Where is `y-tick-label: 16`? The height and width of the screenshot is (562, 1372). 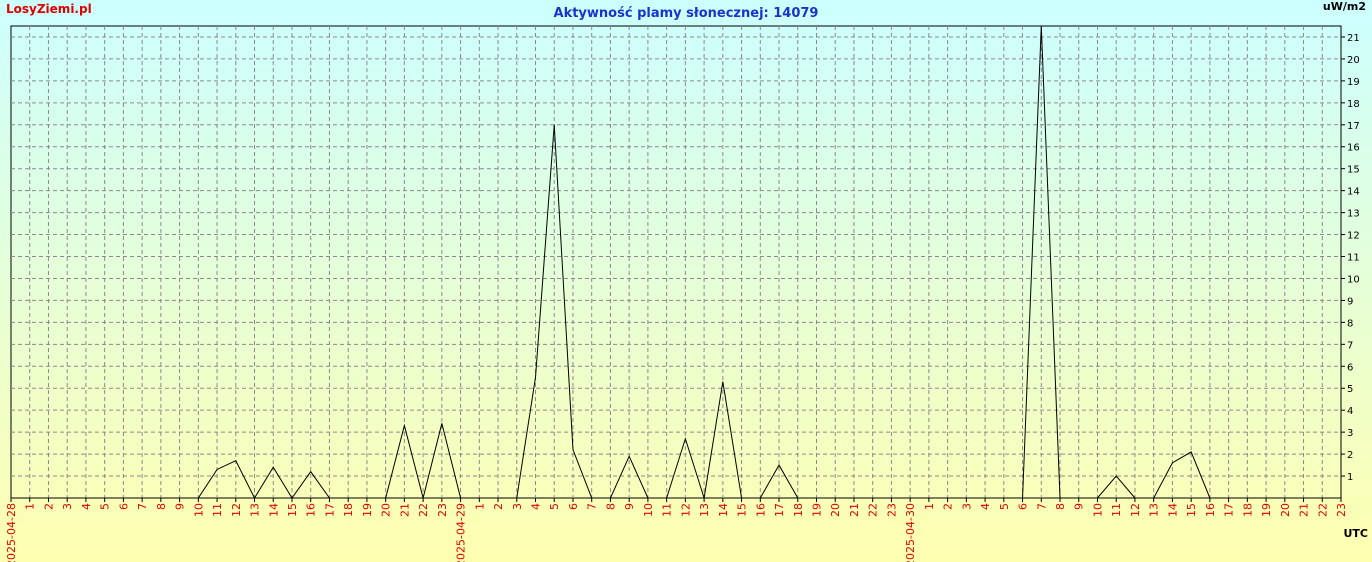 y-tick-label: 16 is located at coordinates (1353, 148).